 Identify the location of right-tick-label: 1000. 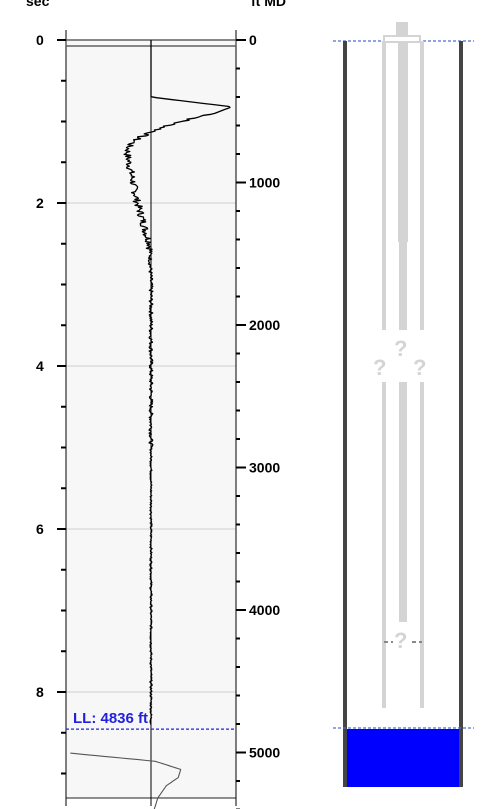
(264, 183).